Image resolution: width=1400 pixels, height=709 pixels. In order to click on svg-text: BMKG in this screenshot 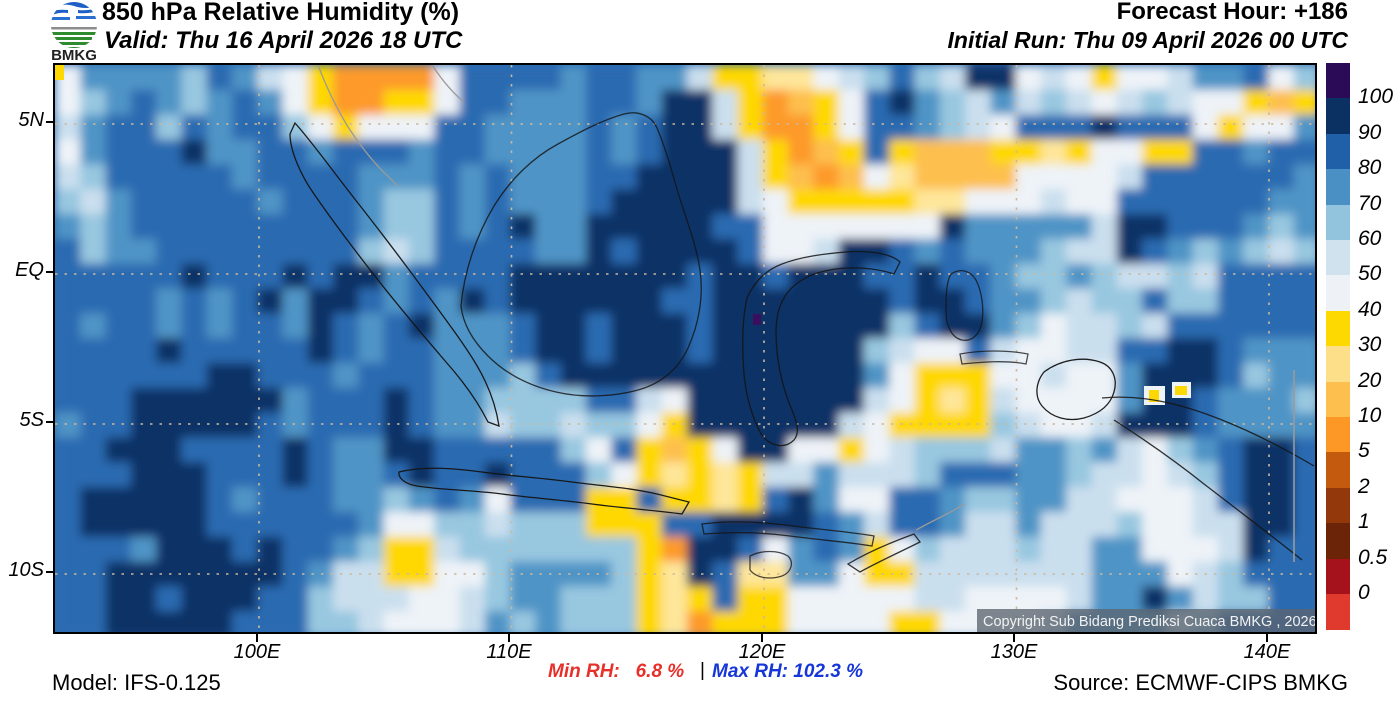, I will do `click(74, 54)`.